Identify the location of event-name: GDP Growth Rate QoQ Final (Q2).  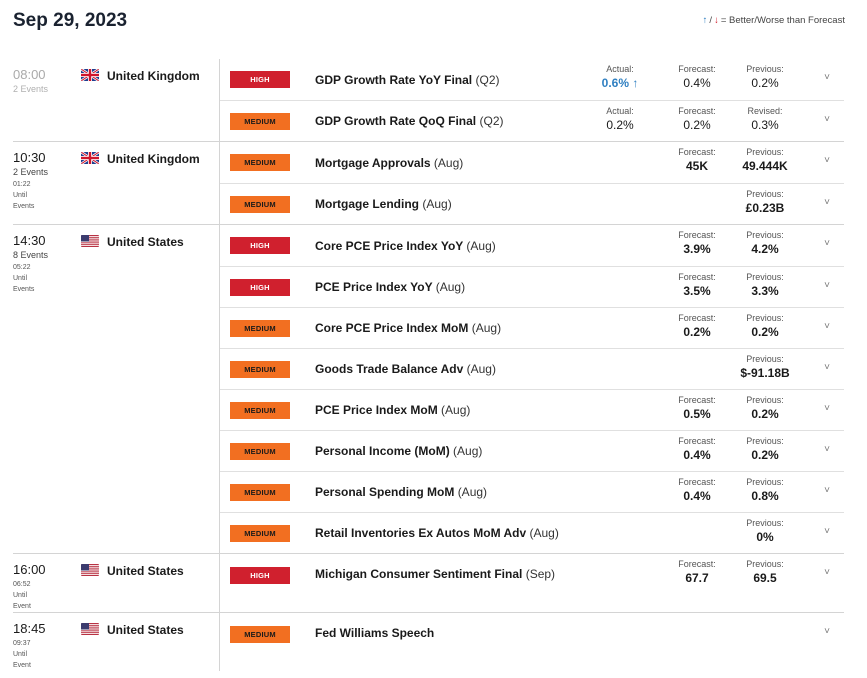
(409, 121).